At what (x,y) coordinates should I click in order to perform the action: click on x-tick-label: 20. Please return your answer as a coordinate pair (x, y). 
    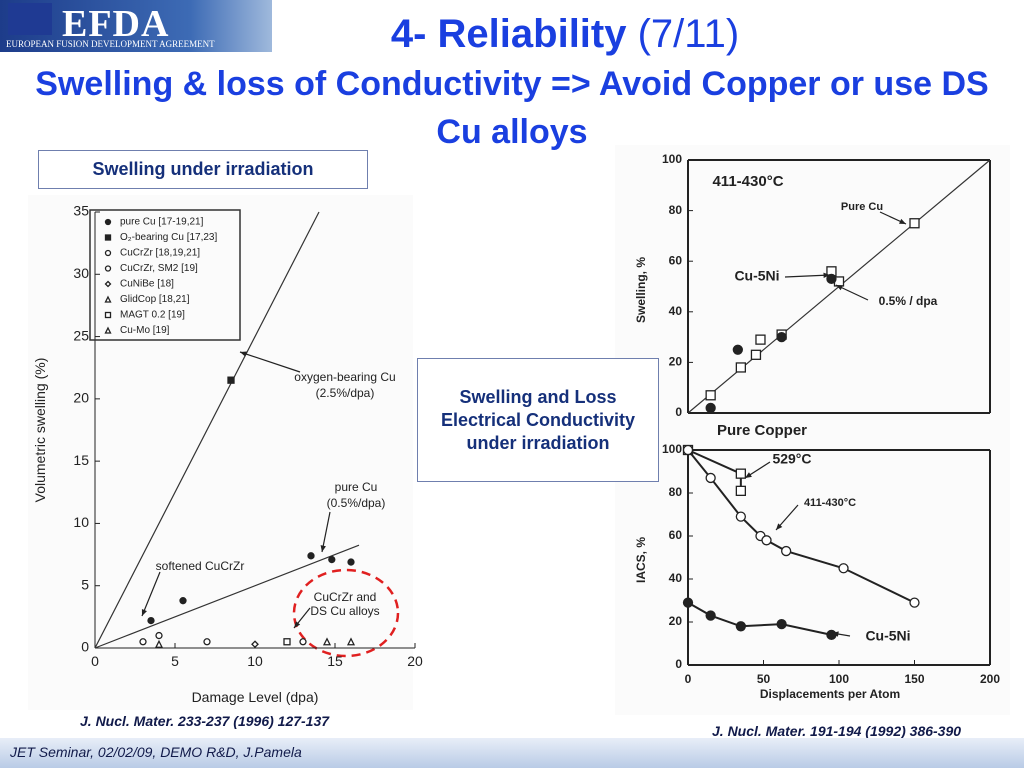
    Looking at the image, I should click on (415, 661).